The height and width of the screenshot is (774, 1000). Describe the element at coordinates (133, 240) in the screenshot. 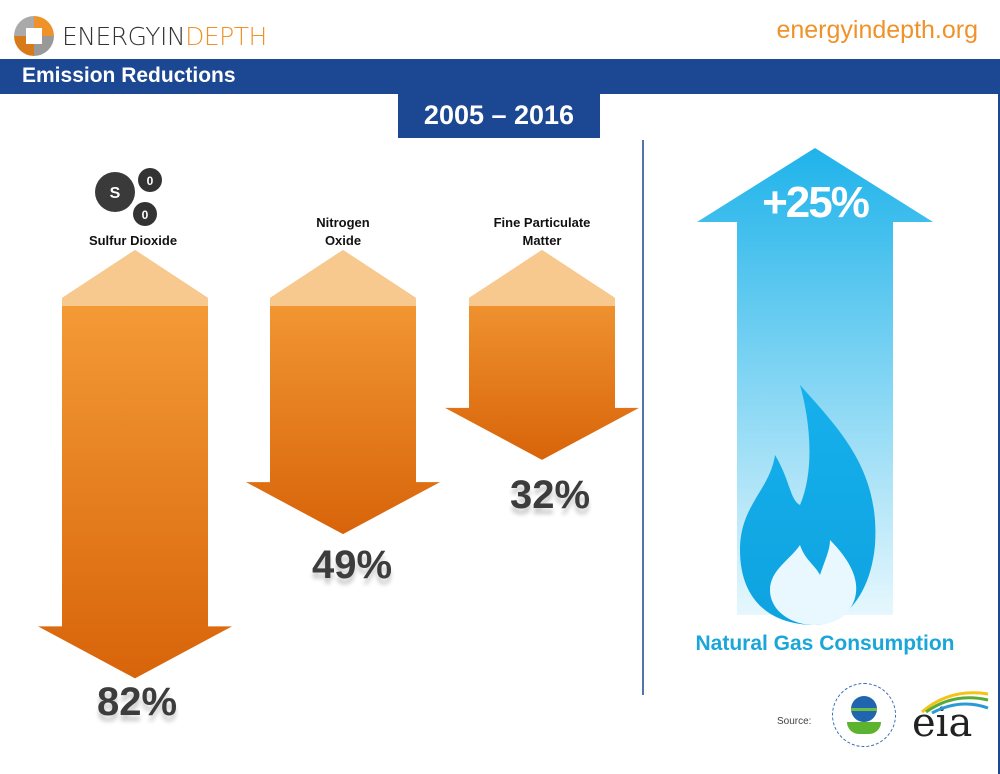

I see `label-sulfur-dioxide: Sulfur Dioxide` at that location.